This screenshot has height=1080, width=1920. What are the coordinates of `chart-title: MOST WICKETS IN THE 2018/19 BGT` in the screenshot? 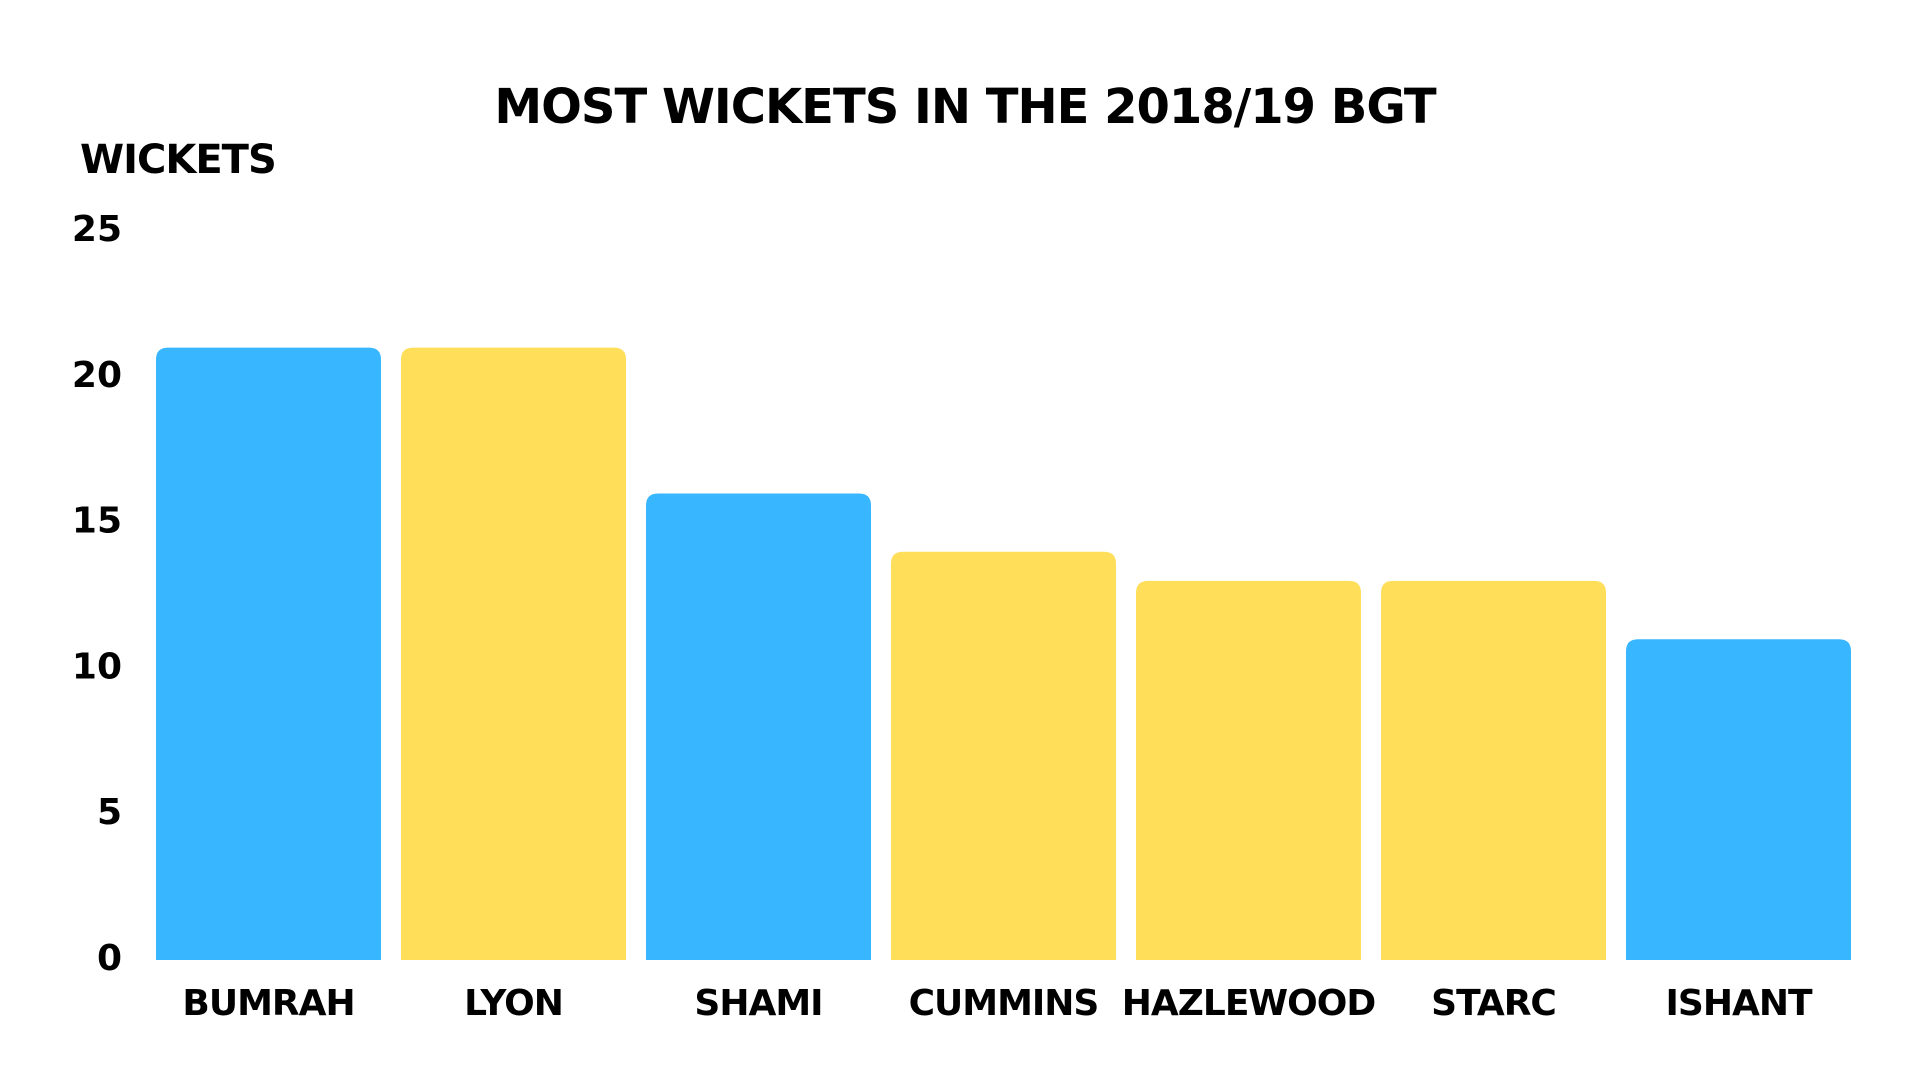 It's located at (965, 107).